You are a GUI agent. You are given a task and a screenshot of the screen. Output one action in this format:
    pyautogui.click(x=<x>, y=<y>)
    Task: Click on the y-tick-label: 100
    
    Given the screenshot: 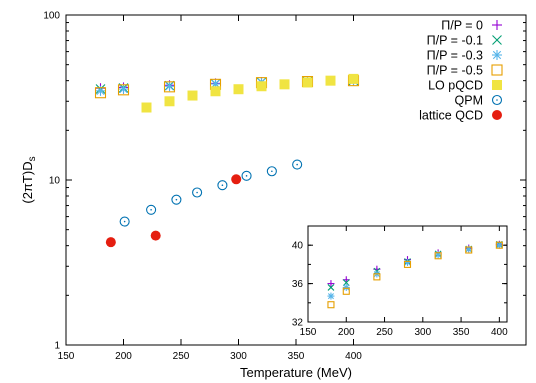 What is the action you would take?
    pyautogui.click(x=51, y=16)
    